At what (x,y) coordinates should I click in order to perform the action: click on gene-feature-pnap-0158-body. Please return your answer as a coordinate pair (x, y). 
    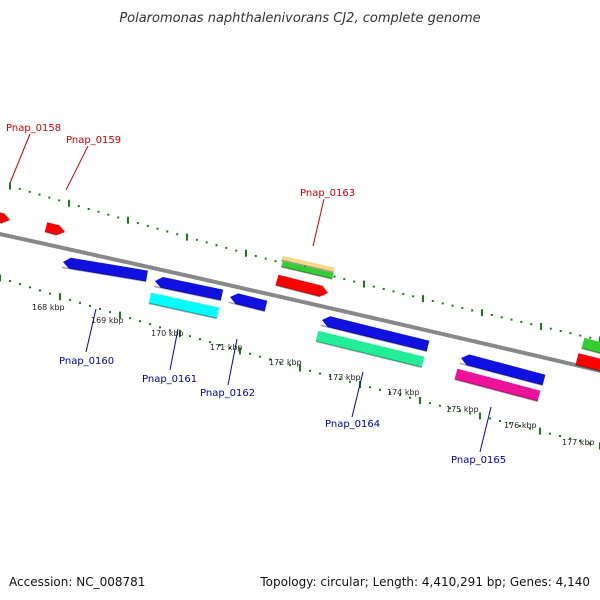
    Looking at the image, I should click on (5, 218).